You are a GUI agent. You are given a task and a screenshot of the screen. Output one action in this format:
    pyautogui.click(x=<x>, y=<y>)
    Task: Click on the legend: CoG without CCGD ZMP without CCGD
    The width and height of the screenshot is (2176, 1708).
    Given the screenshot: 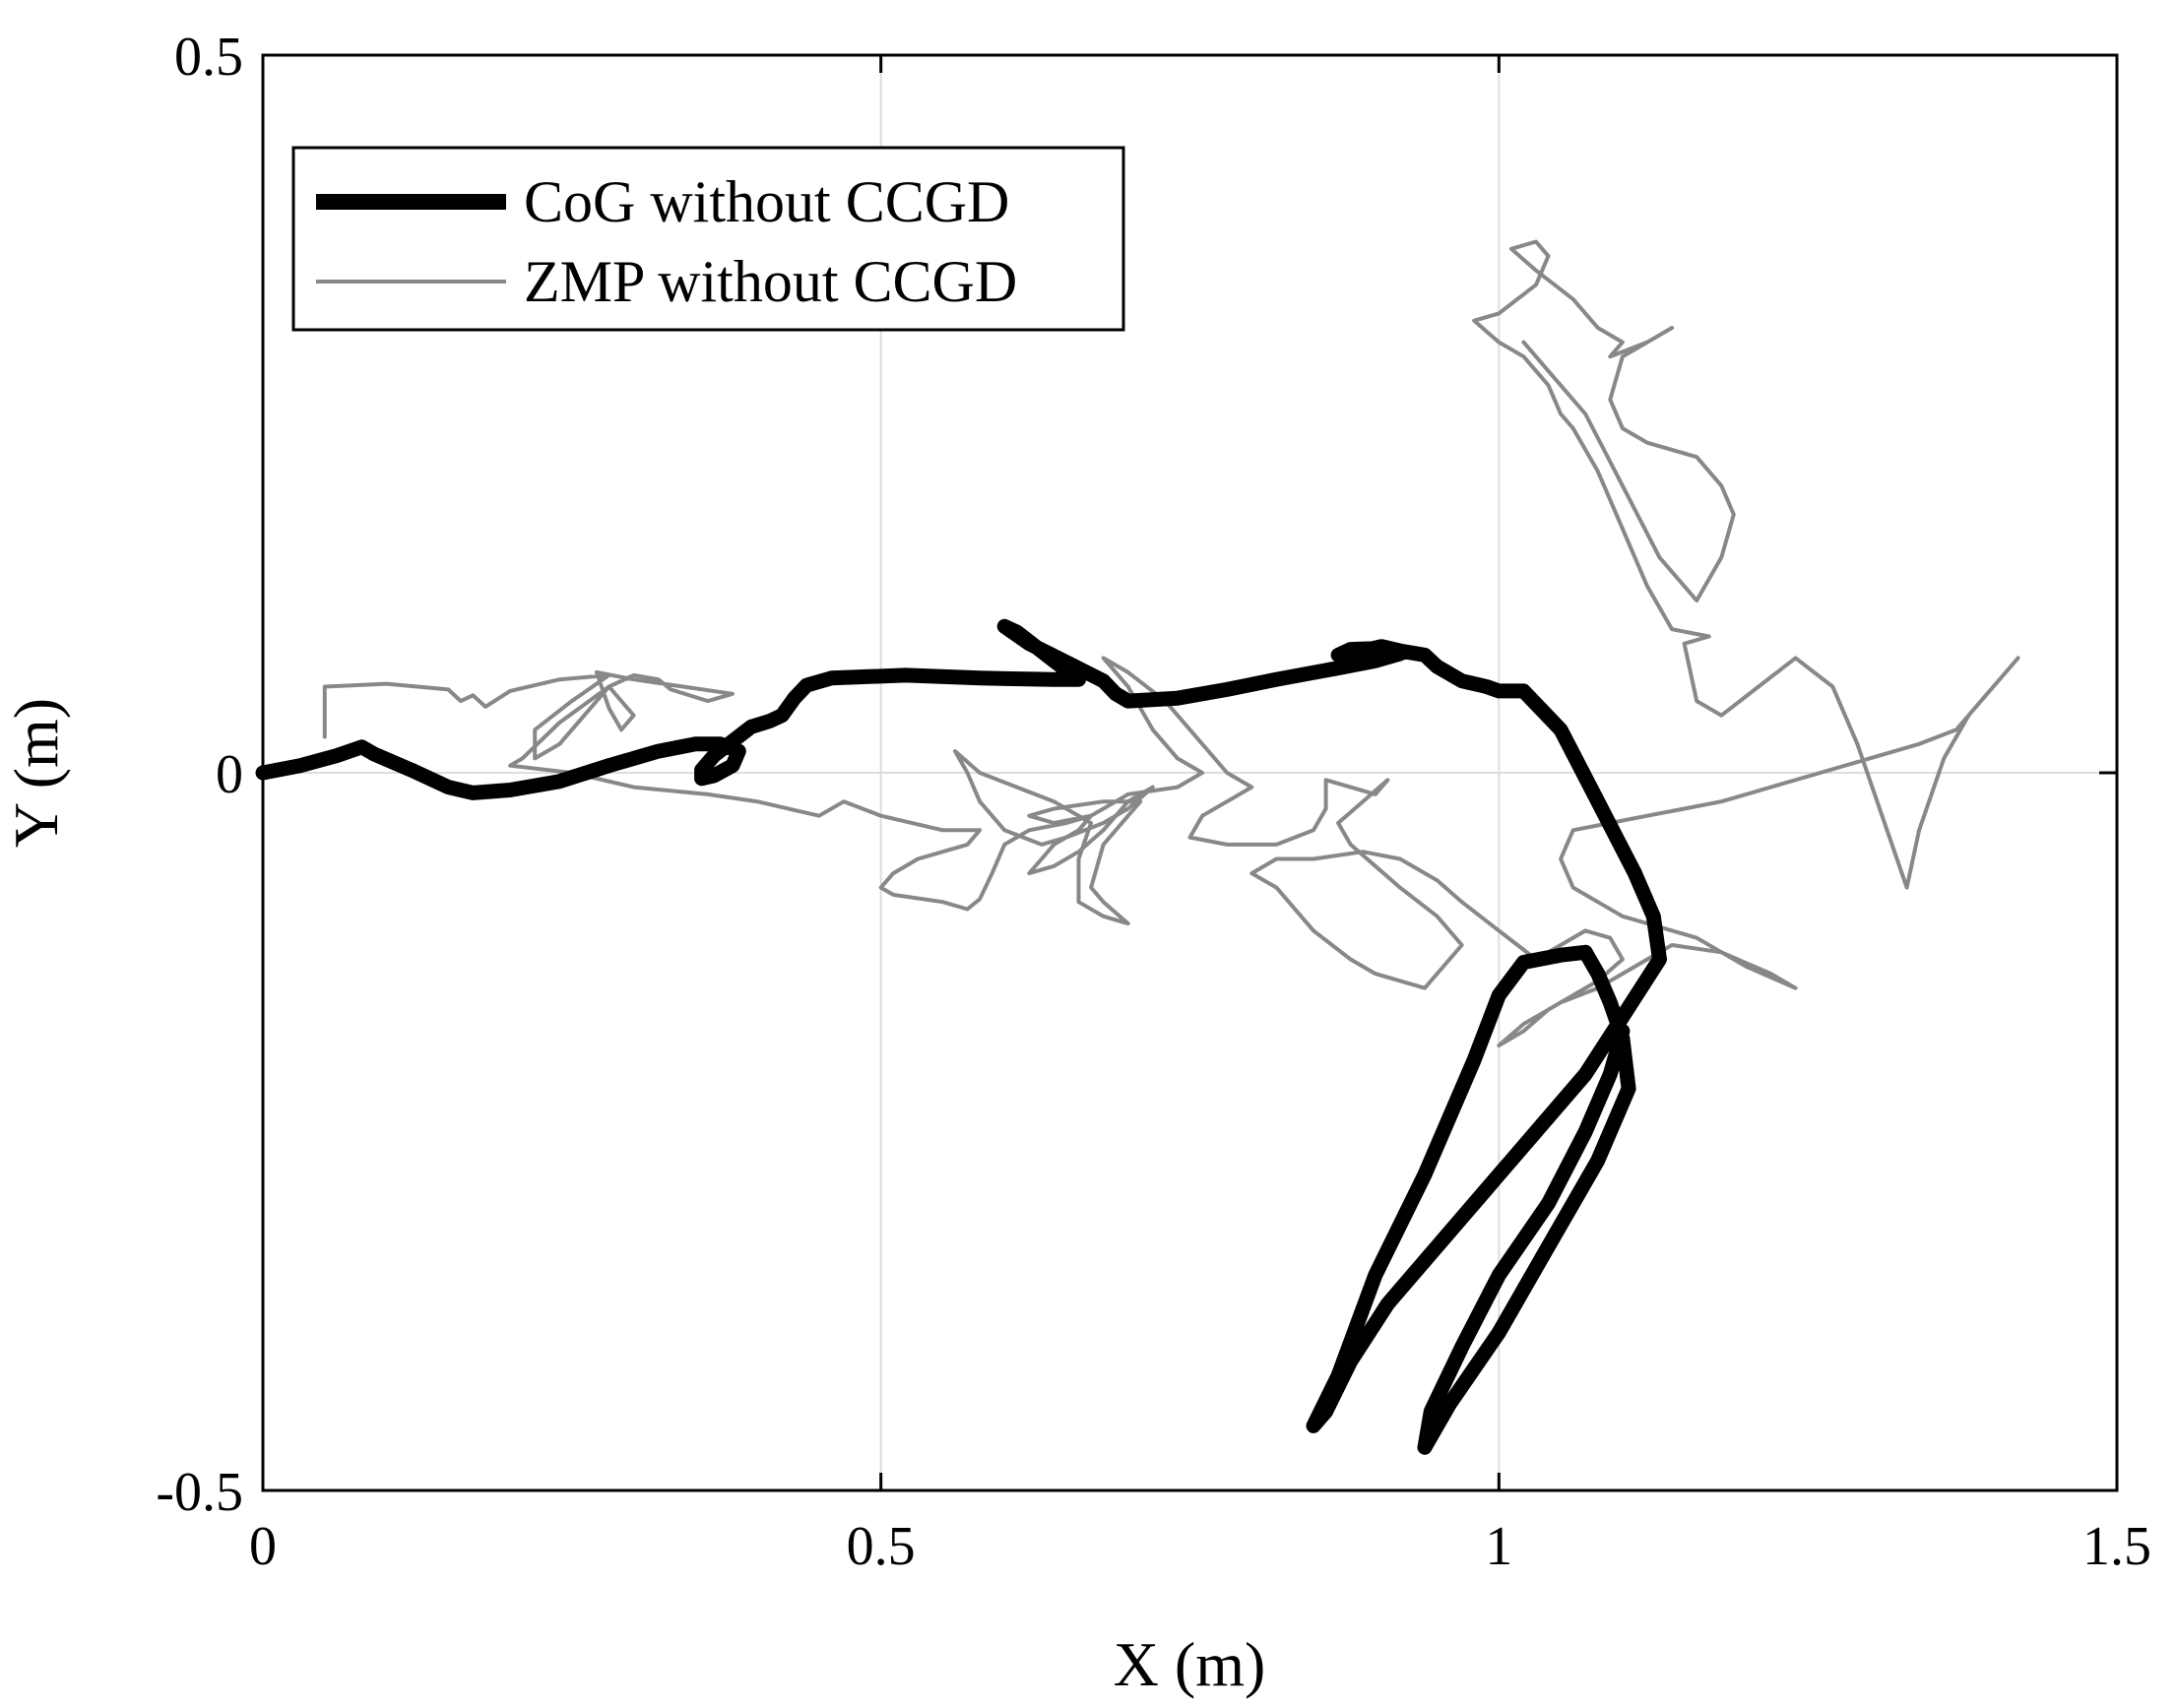 What is the action you would take?
    pyautogui.click(x=708, y=239)
    